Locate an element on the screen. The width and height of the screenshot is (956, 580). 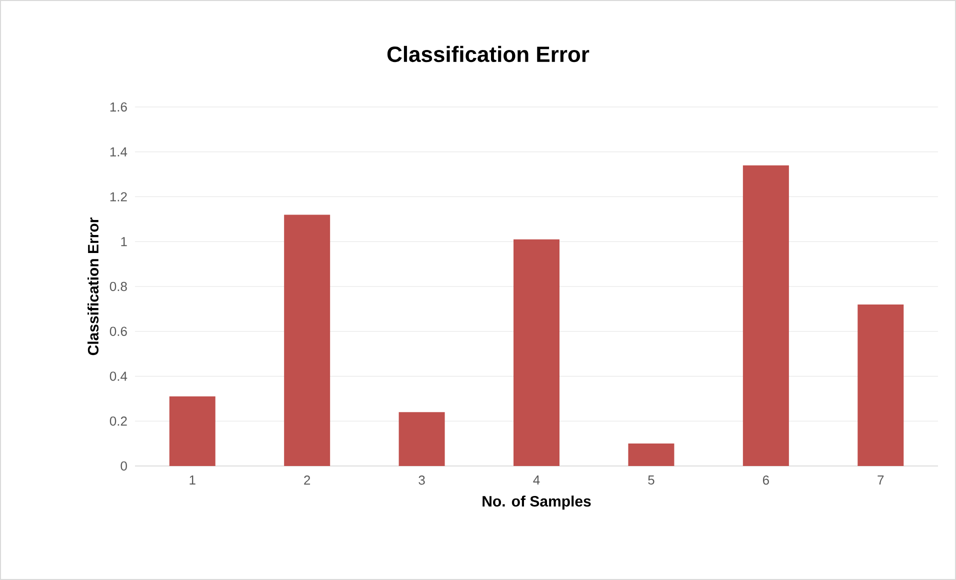
x-tick-label: 1 is located at coordinates (193, 480).